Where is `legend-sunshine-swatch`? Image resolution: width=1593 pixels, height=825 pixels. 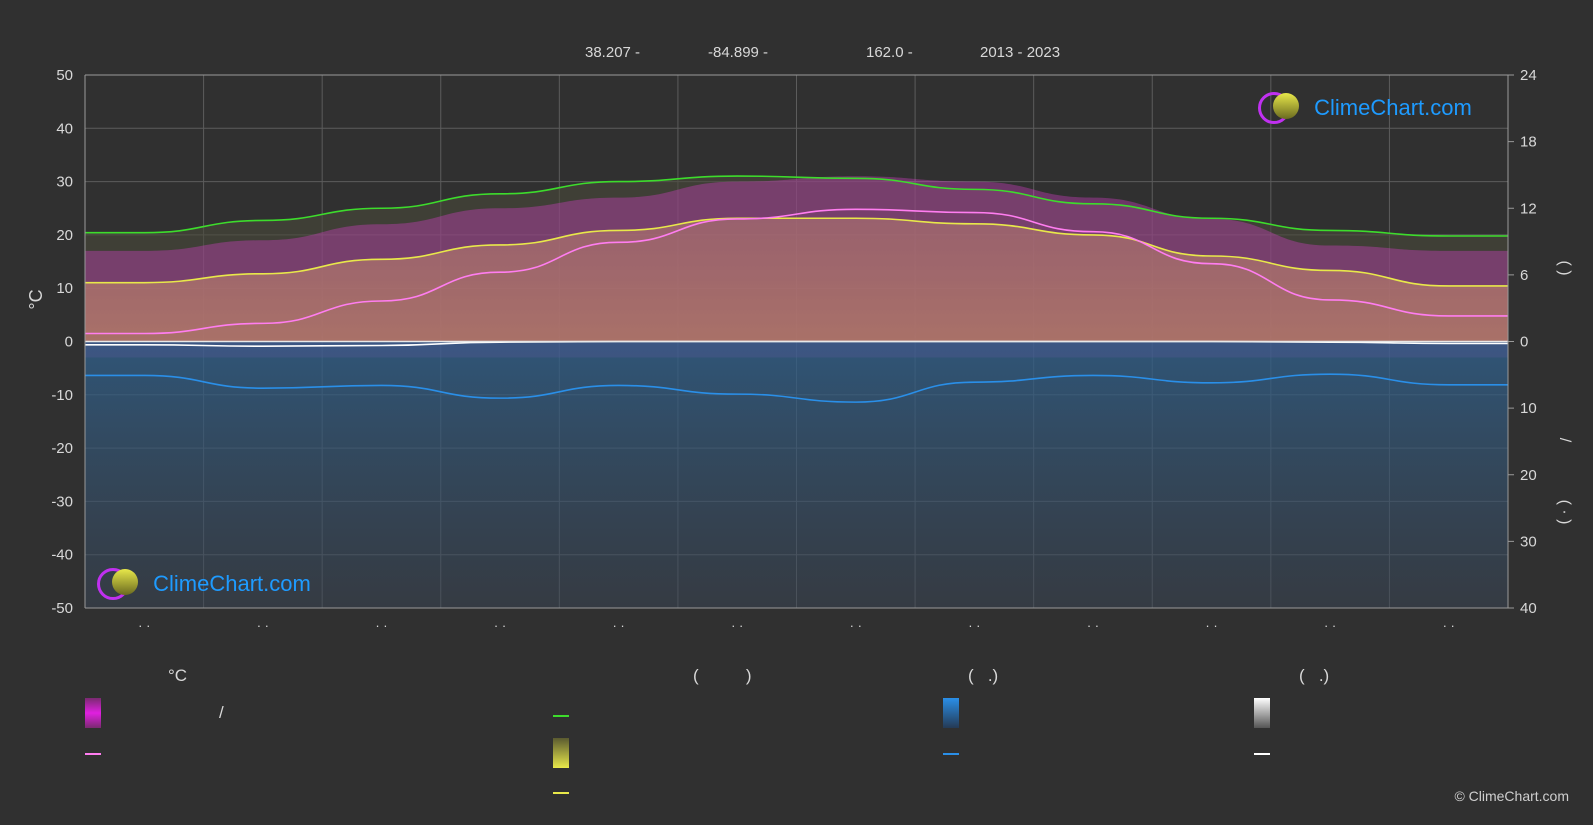
legend-sunshine-swatch is located at coordinates (561, 753).